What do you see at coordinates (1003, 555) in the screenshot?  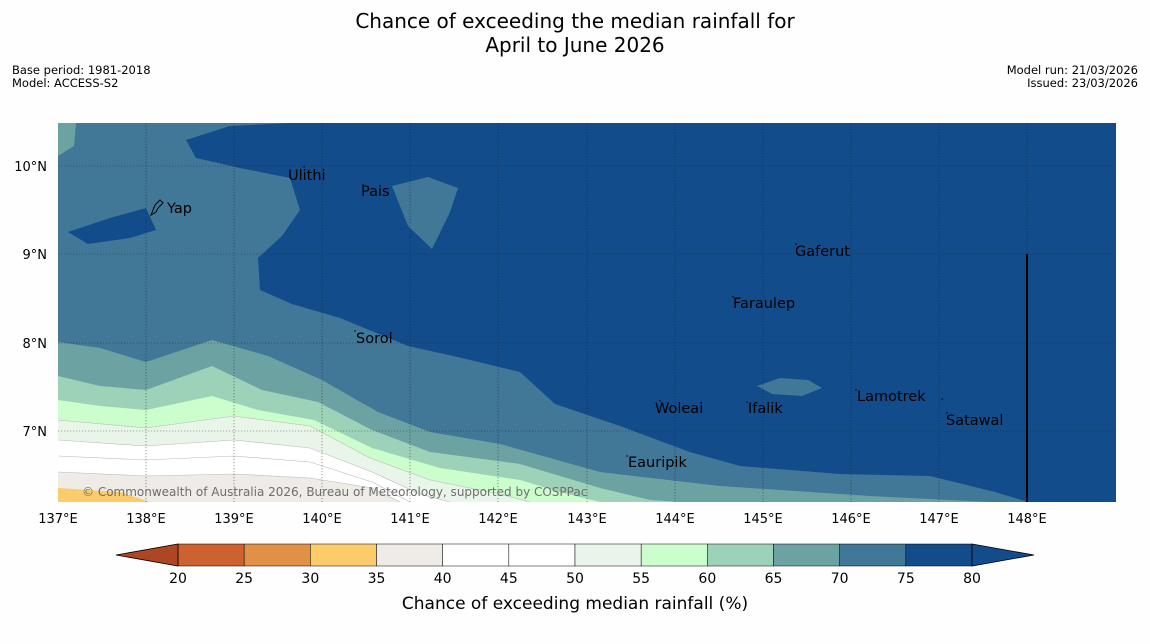 I see `colorbar-right-arrow` at bounding box center [1003, 555].